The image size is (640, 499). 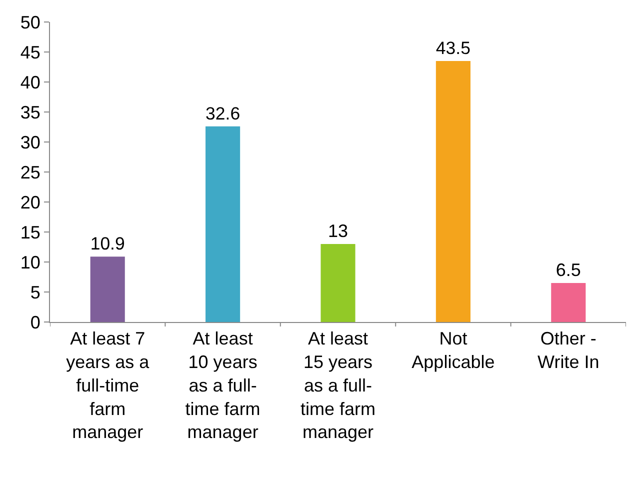 What do you see at coordinates (223, 113) in the screenshot?
I see `data-label: 32.6` at bounding box center [223, 113].